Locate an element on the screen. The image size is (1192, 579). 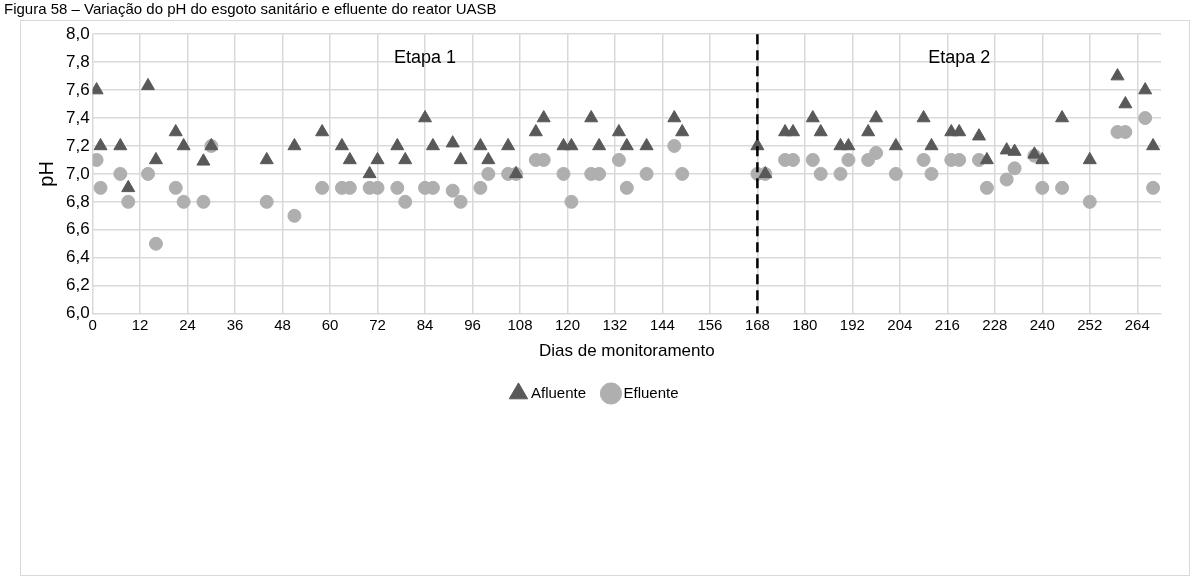
y-tick-label: 6,4 is located at coordinates (77, 257).